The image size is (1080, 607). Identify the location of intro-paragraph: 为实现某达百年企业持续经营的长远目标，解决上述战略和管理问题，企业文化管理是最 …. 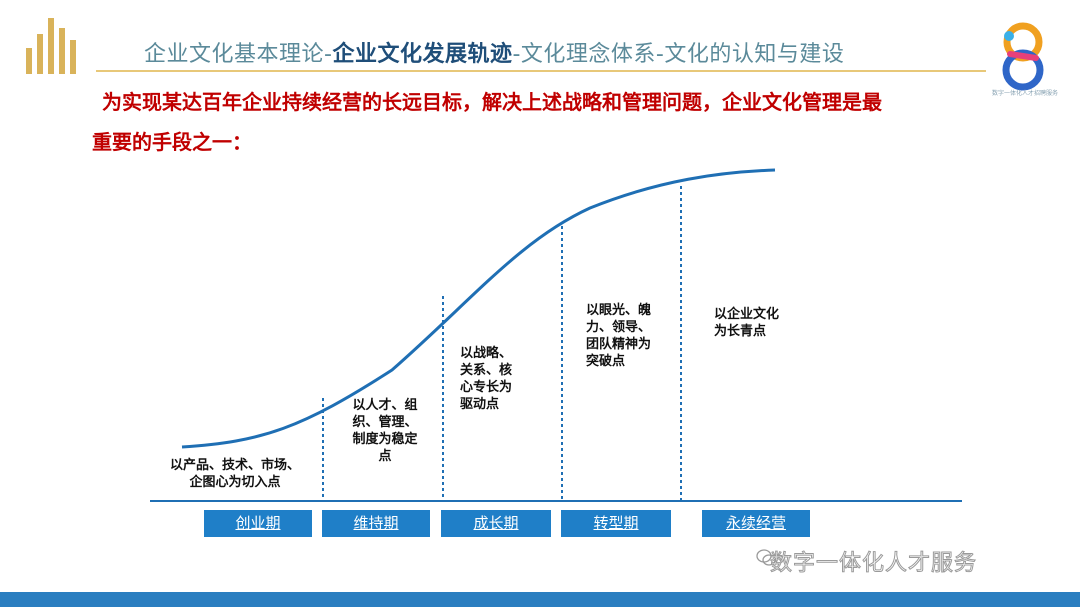
(542, 122).